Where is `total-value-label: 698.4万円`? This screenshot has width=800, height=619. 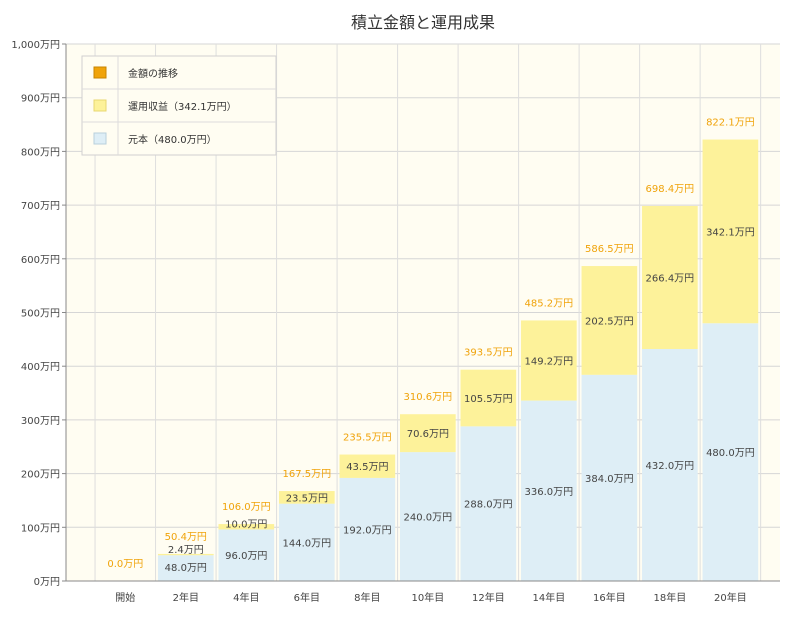 total-value-label: 698.4万円 is located at coordinates (670, 189).